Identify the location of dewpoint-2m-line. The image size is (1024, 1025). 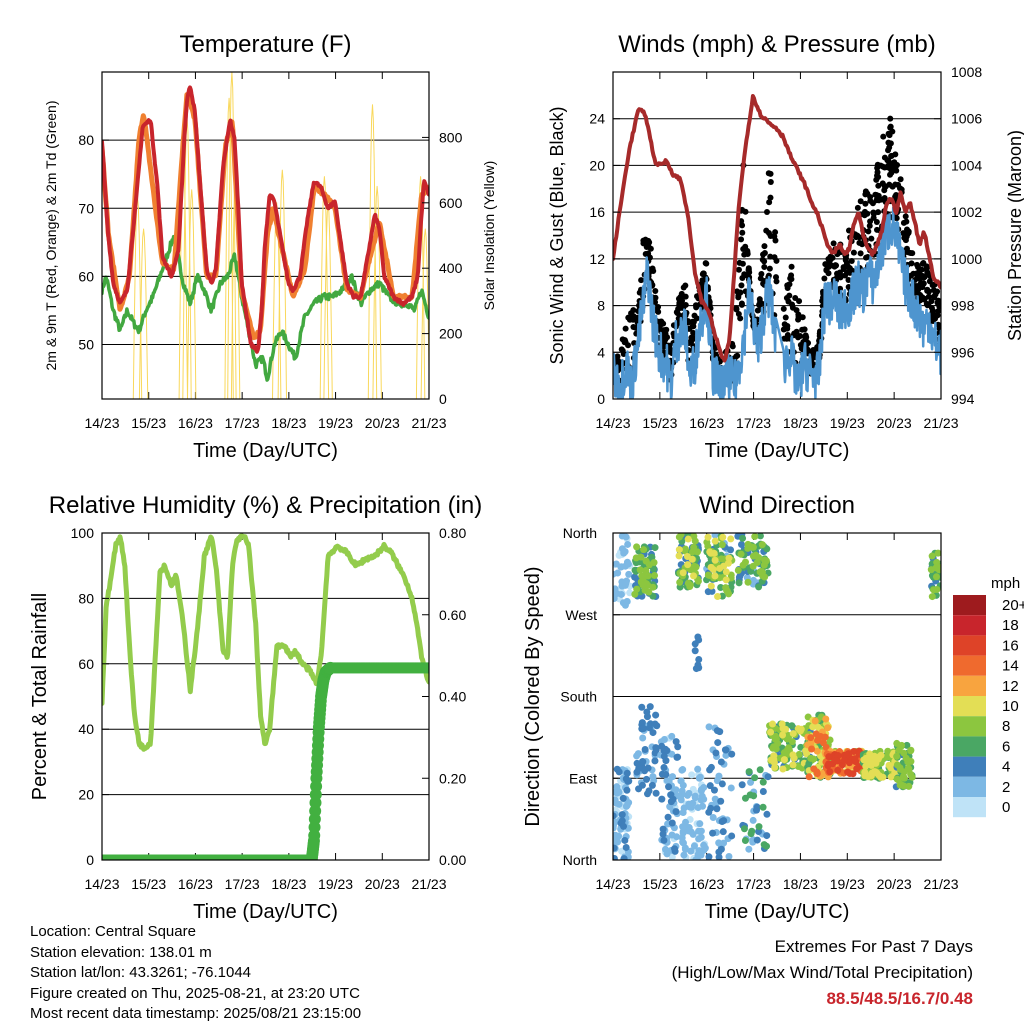
(265, 308).